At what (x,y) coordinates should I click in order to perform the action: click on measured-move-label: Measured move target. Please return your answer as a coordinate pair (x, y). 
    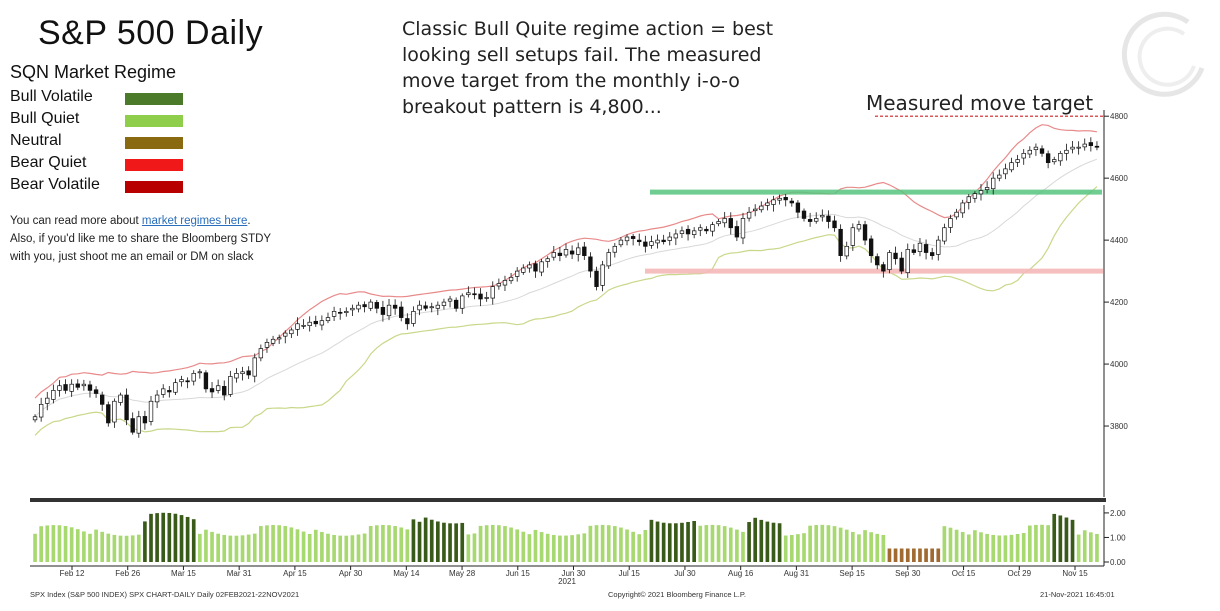
    Looking at the image, I should click on (980, 103).